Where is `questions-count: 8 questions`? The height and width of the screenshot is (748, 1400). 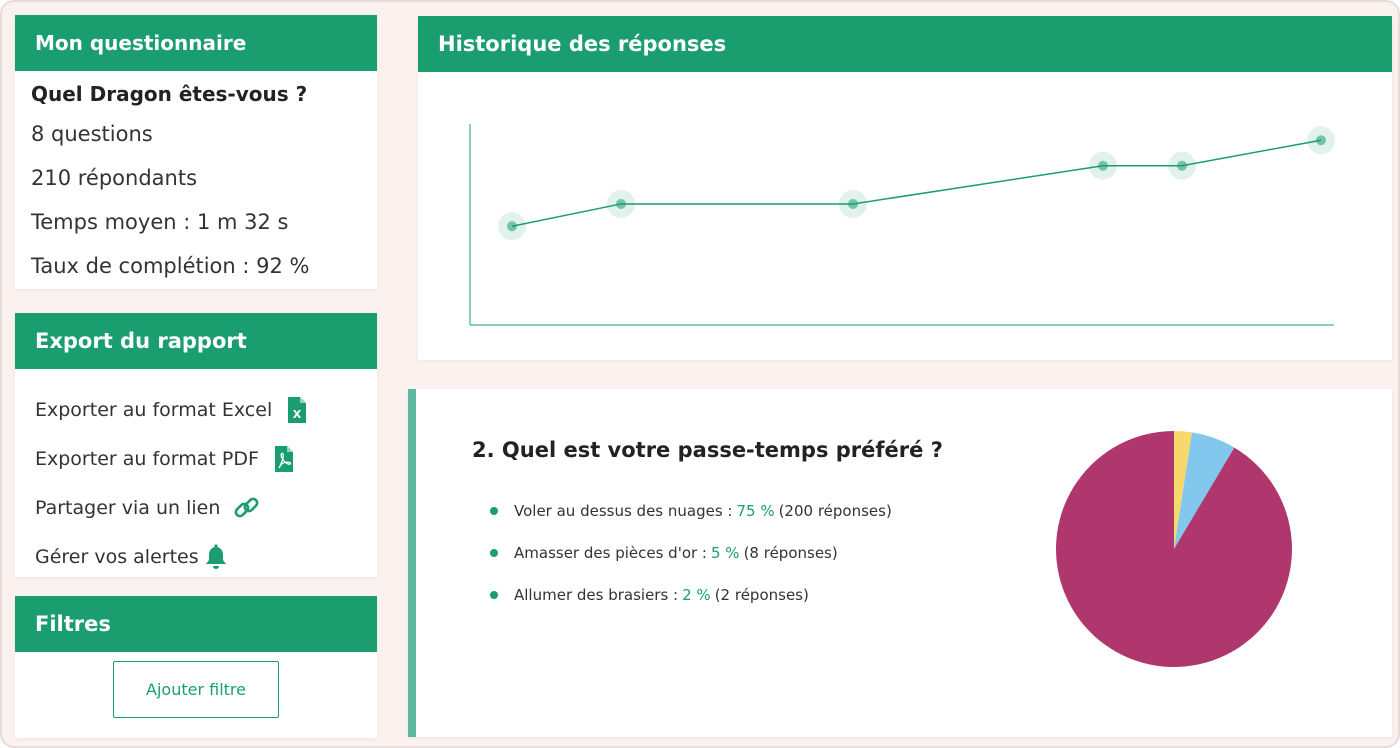
questions-count: 8 questions is located at coordinates (92, 134).